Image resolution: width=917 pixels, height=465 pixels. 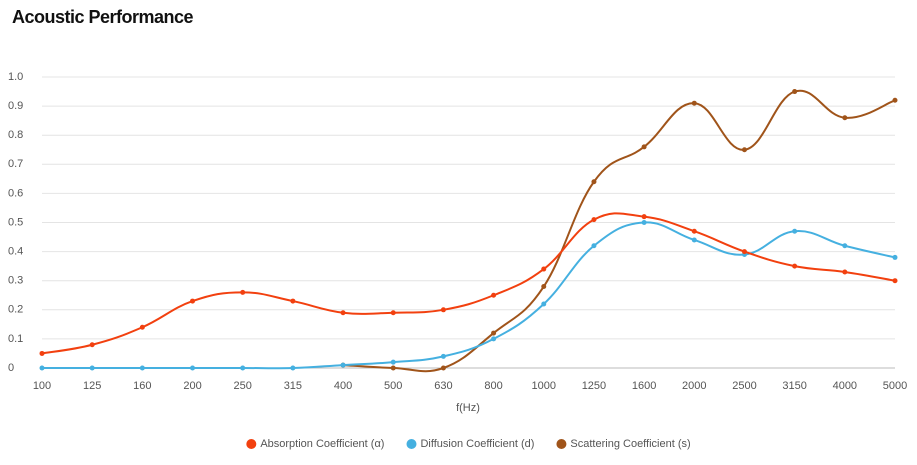 What do you see at coordinates (845, 386) in the screenshot?
I see `x-tick-label: 4000` at bounding box center [845, 386].